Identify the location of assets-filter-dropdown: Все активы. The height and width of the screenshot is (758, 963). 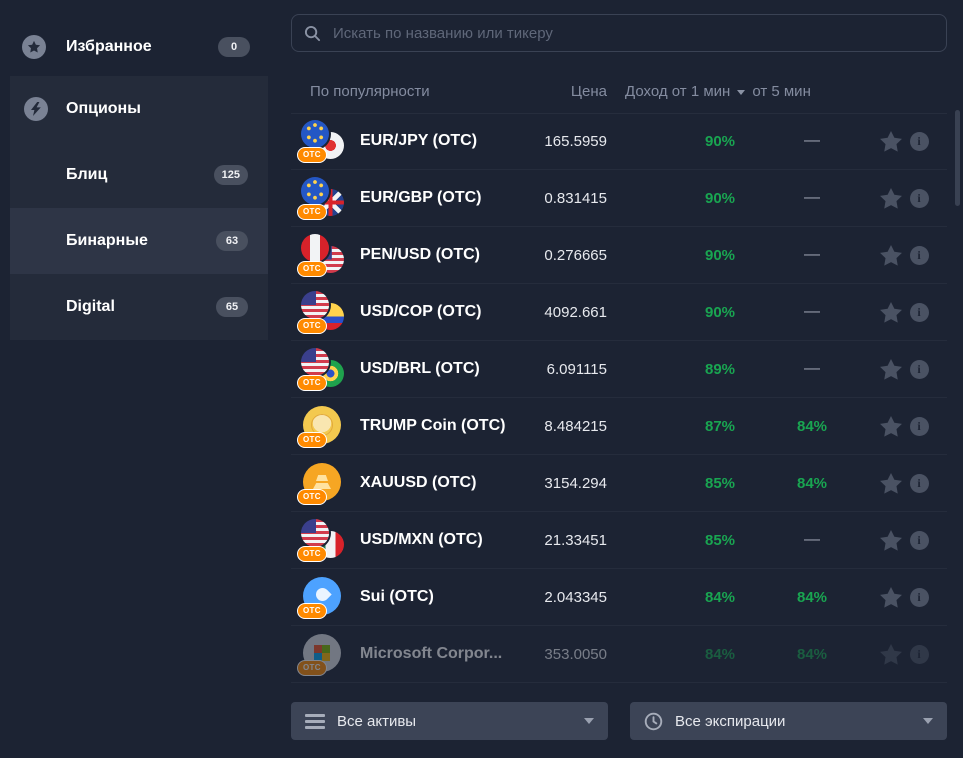
(449, 721).